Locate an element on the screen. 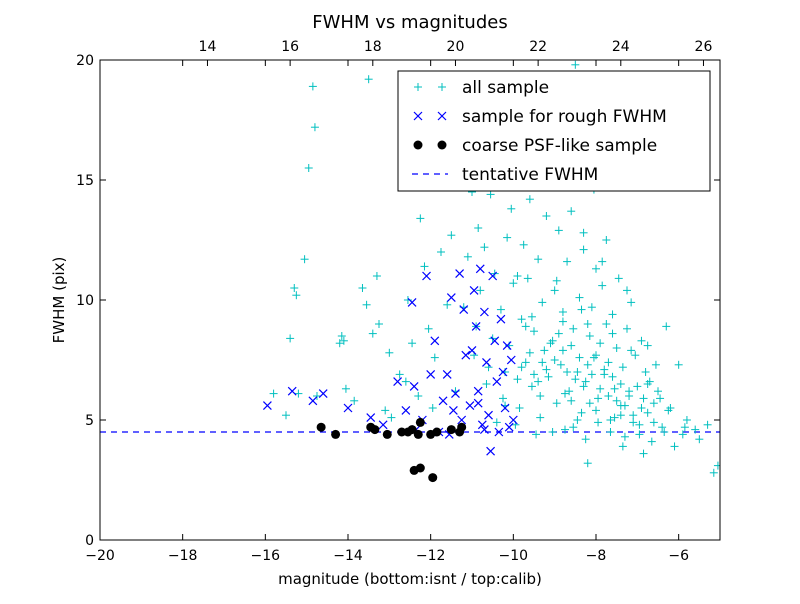 The height and width of the screenshot is (604, 800). y-axis-title: FWHM (pix) is located at coordinates (59, 300).